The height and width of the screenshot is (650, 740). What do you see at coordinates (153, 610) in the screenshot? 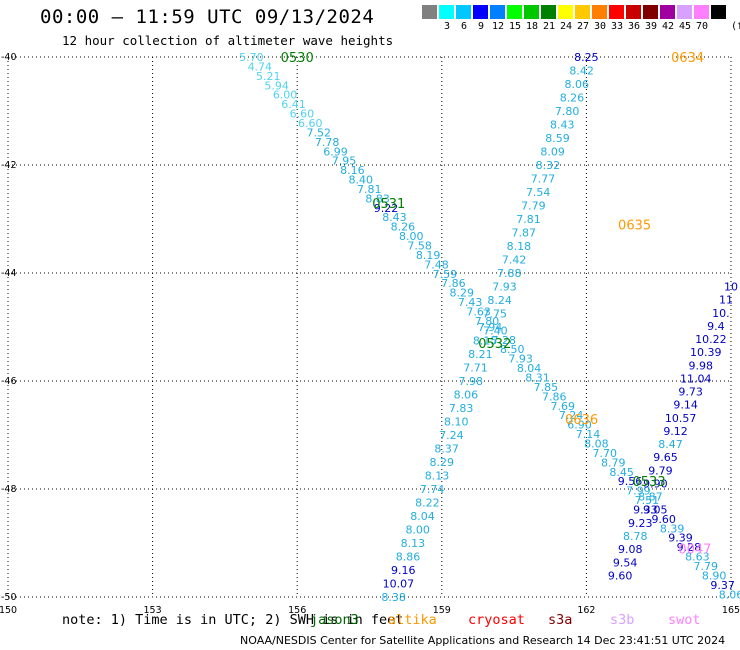
I see `lon-tick-label: 153` at bounding box center [153, 610].